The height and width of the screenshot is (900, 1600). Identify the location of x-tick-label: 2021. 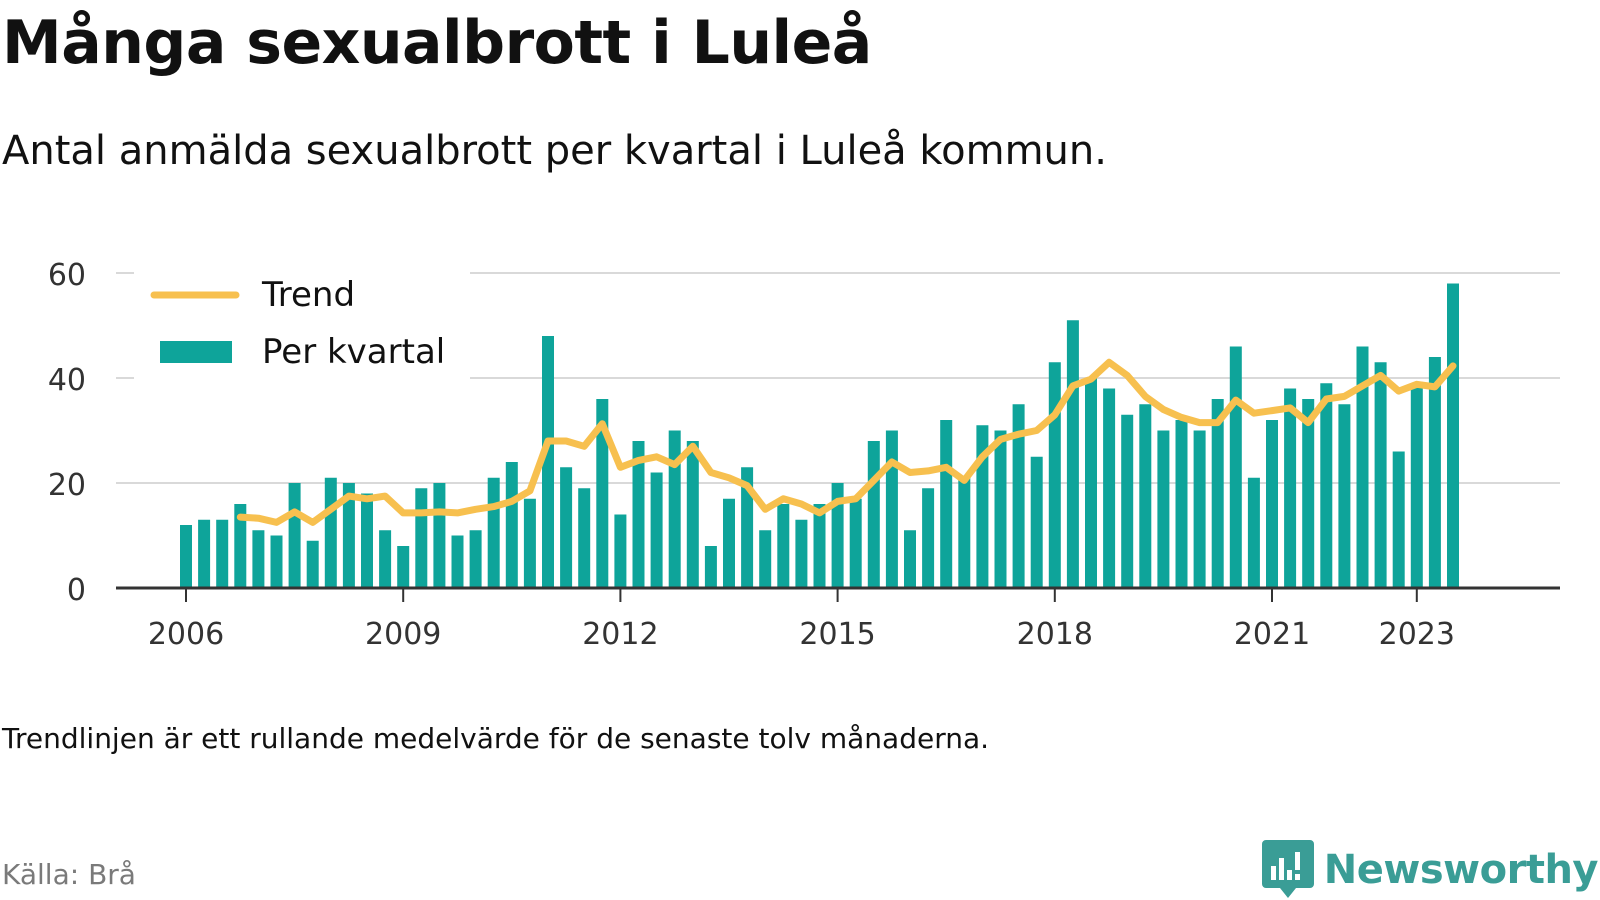
(1272, 634).